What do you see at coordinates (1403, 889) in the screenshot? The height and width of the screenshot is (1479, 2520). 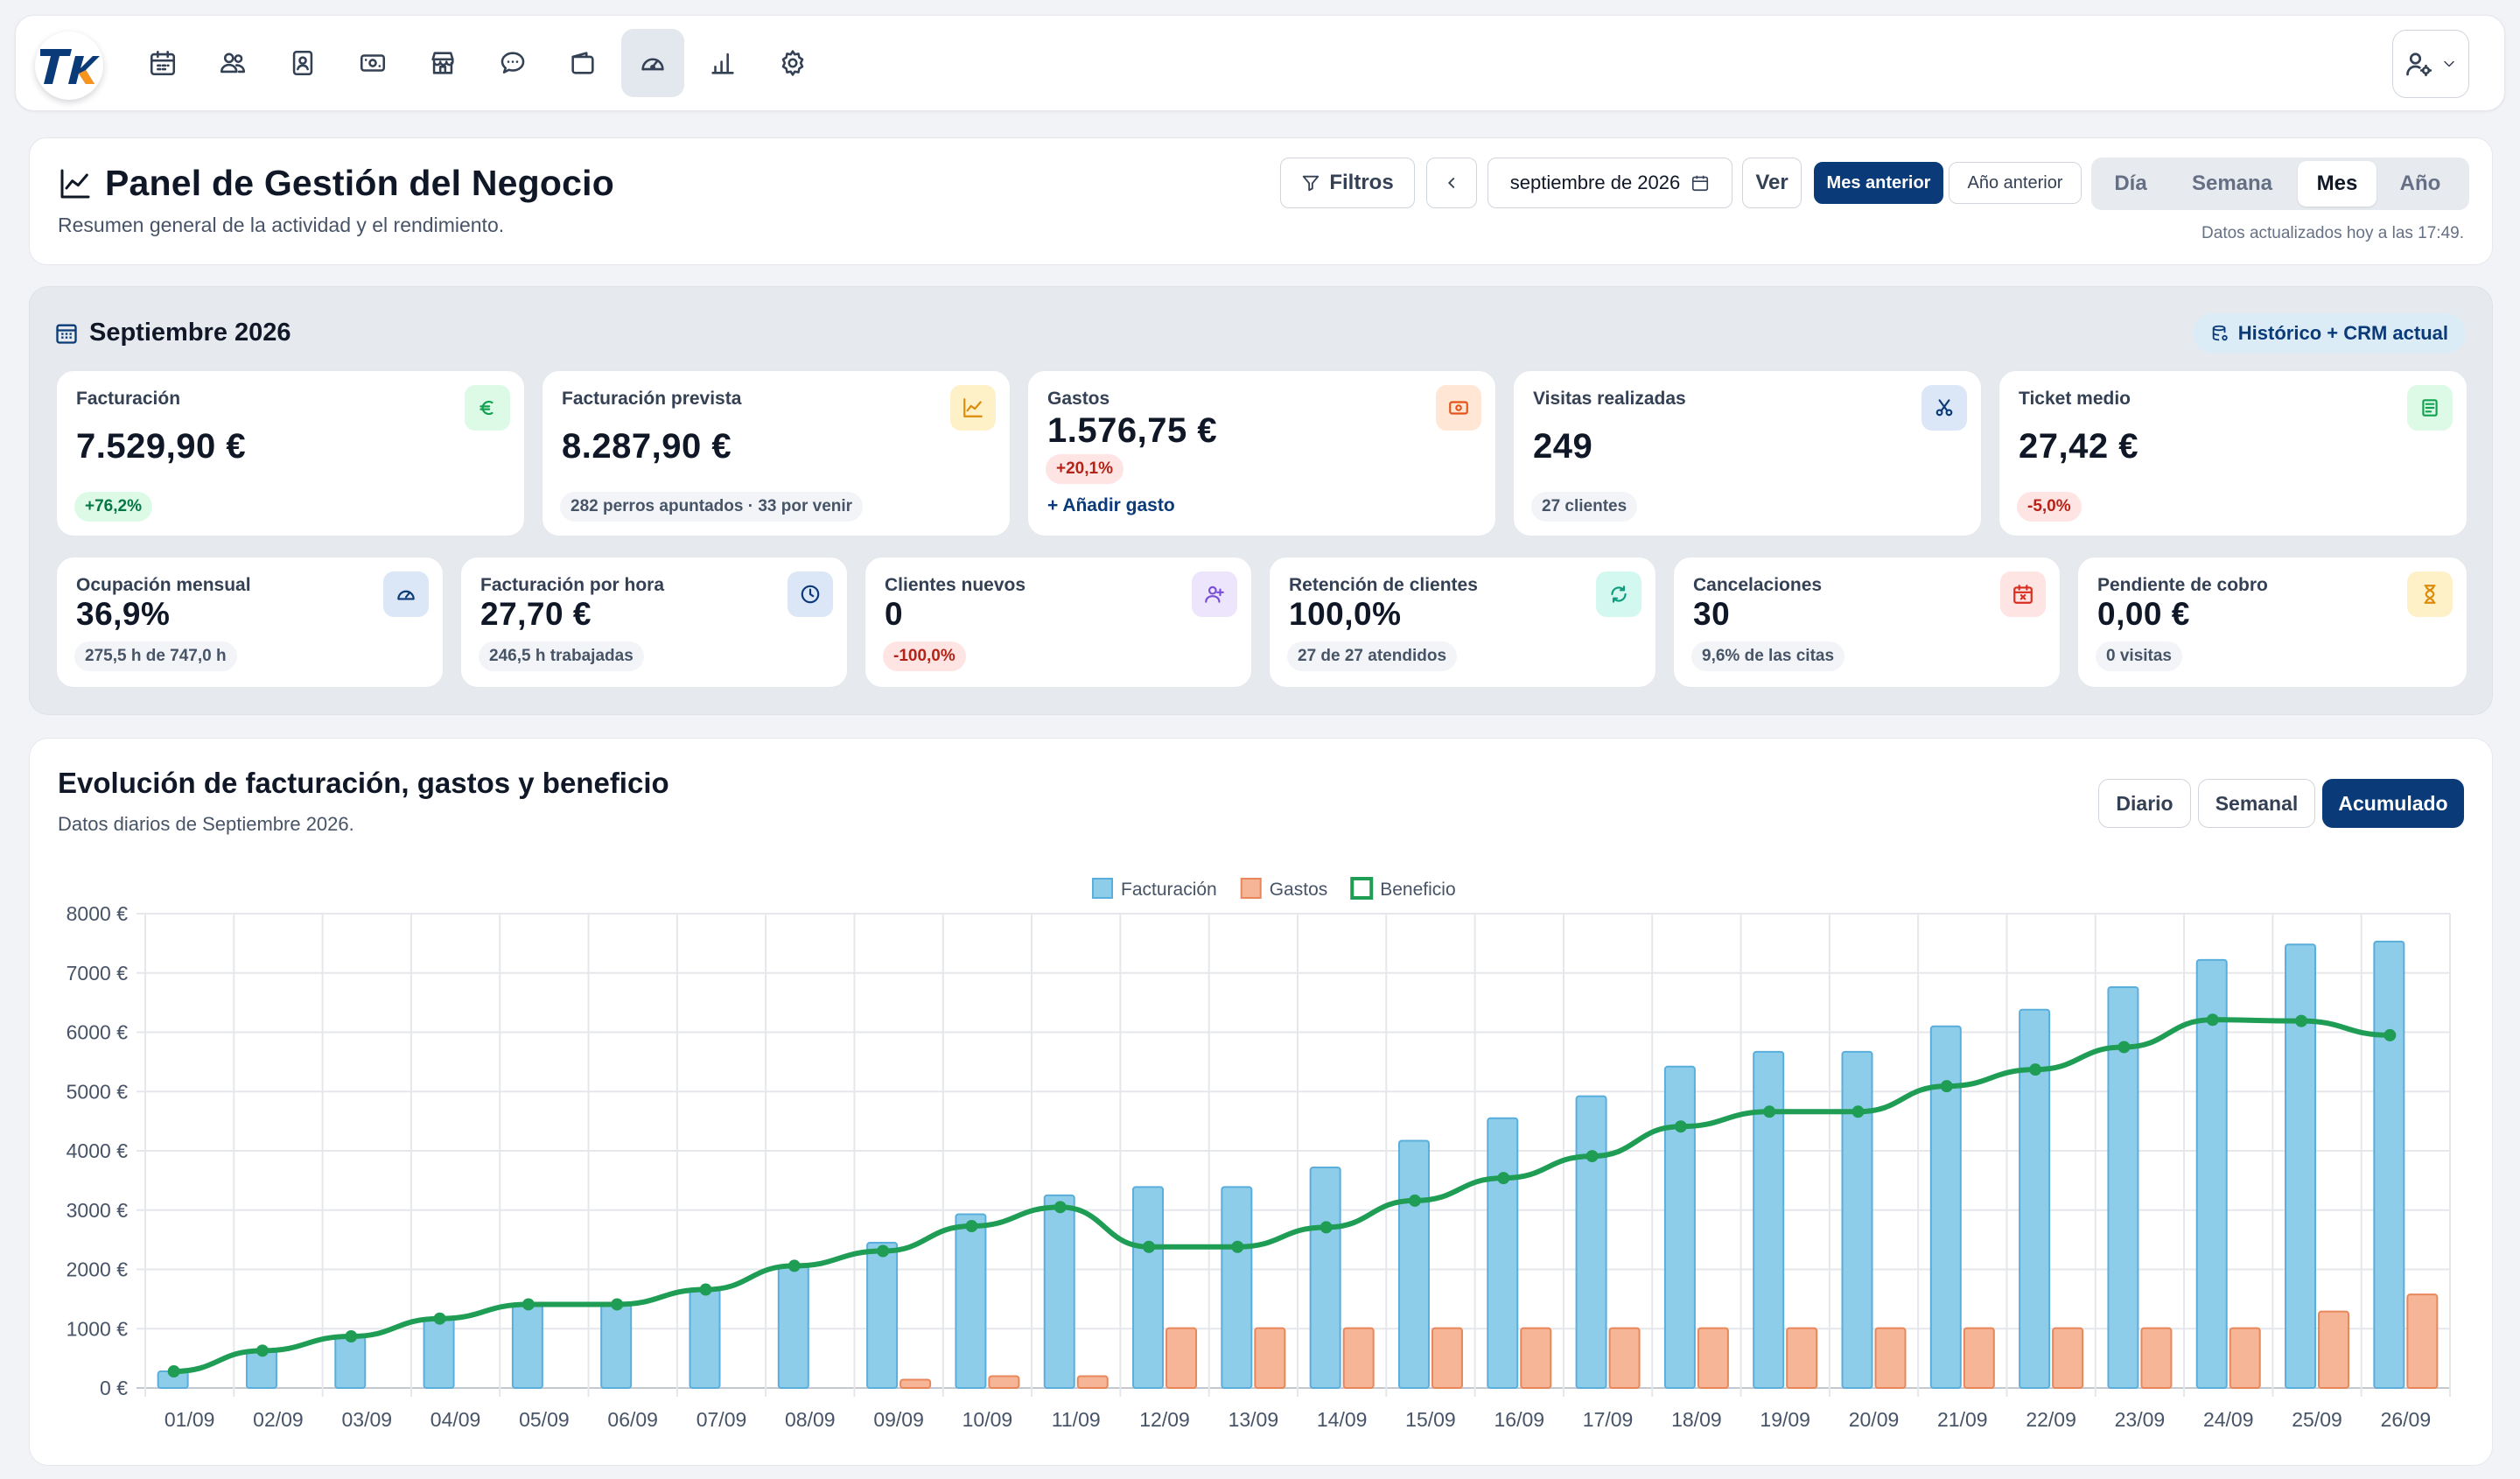 I see `legend-item: Beneficio` at bounding box center [1403, 889].